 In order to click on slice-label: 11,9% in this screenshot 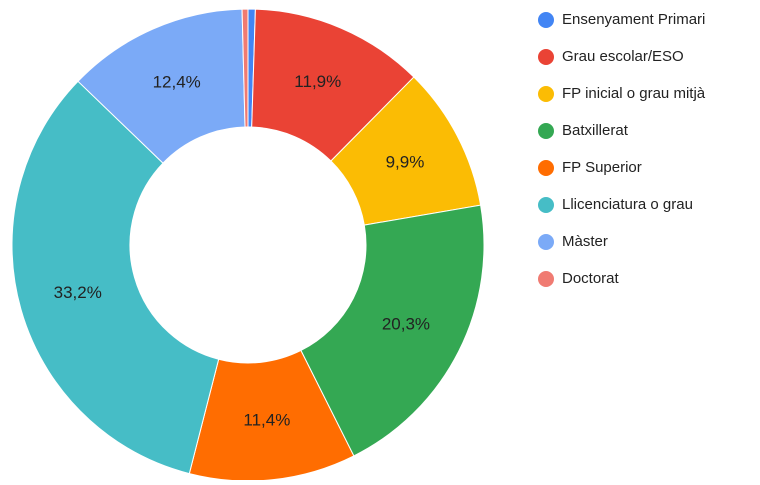, I will do `click(317, 81)`.